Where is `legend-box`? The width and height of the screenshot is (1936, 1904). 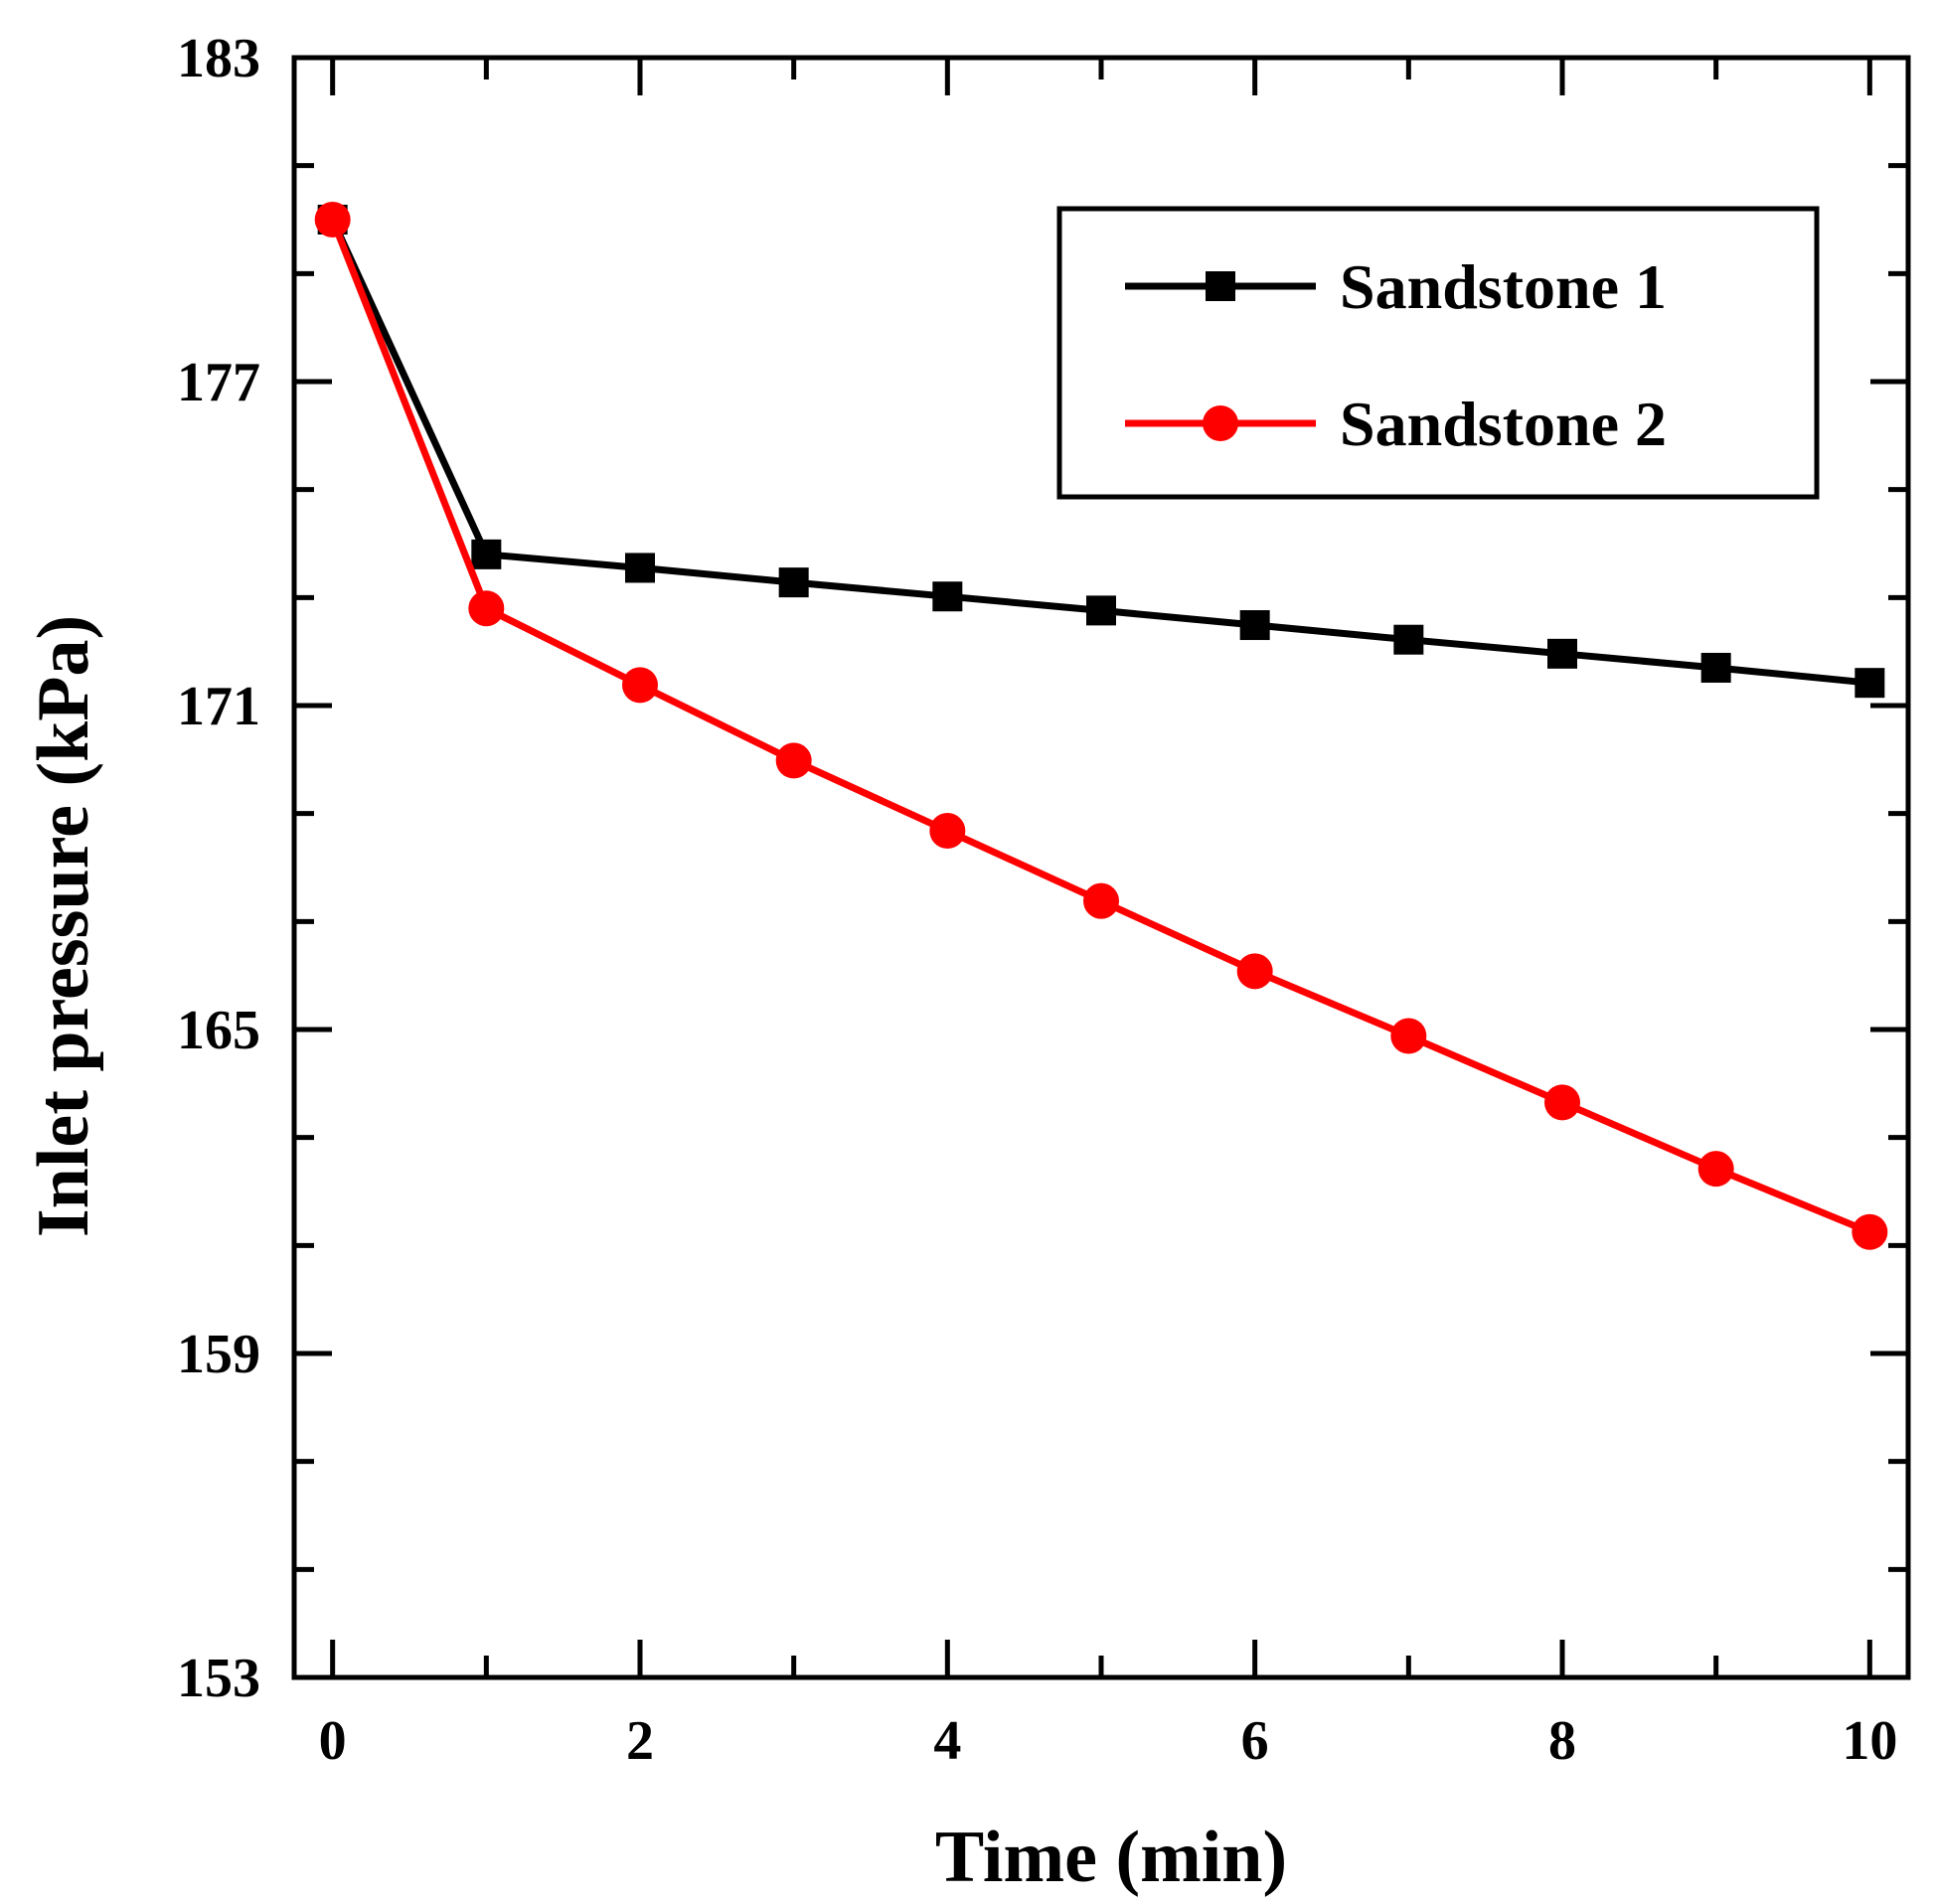 legend-box is located at coordinates (1438, 353).